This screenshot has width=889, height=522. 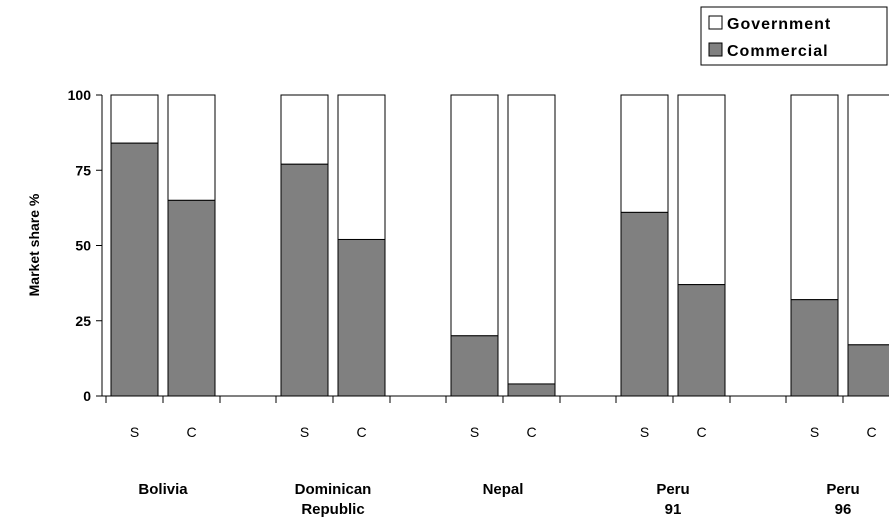 I want to click on group-label: 96, so click(x=843, y=509).